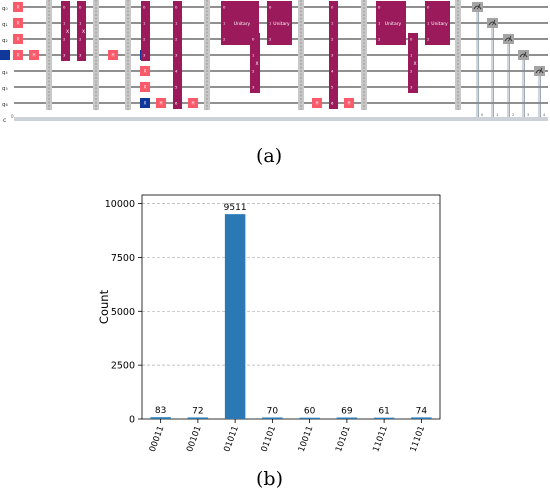 The width and height of the screenshot is (550, 496). Describe the element at coordinates (380, 439) in the screenshot. I see `x-tick-label: 11011` at that location.